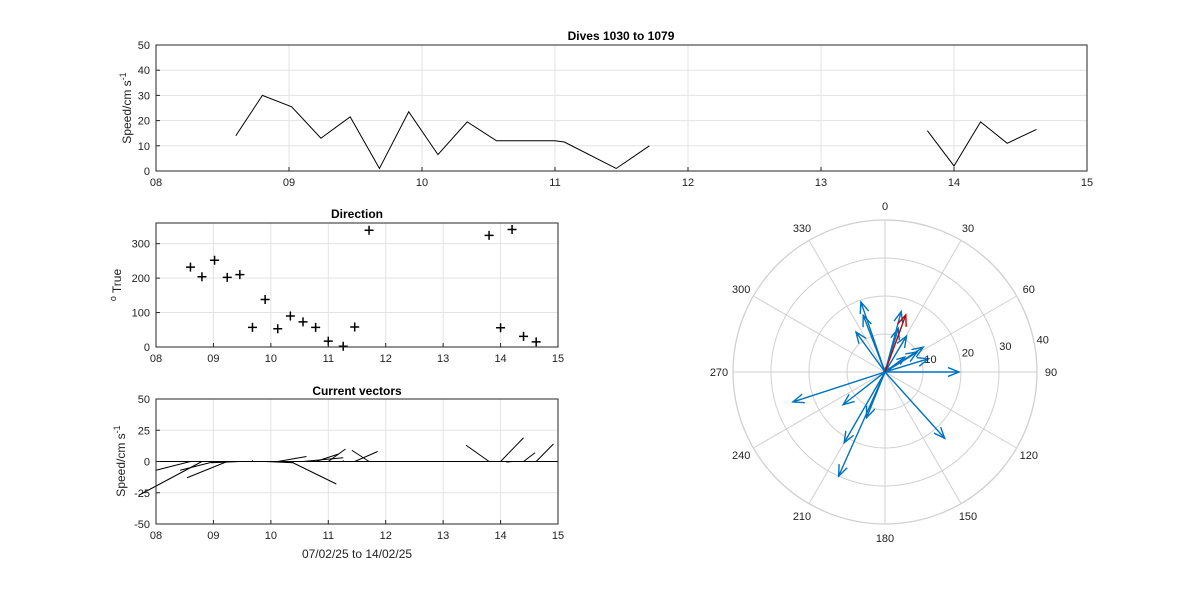  I want to click on polar-radius-label: 10, so click(930, 360).